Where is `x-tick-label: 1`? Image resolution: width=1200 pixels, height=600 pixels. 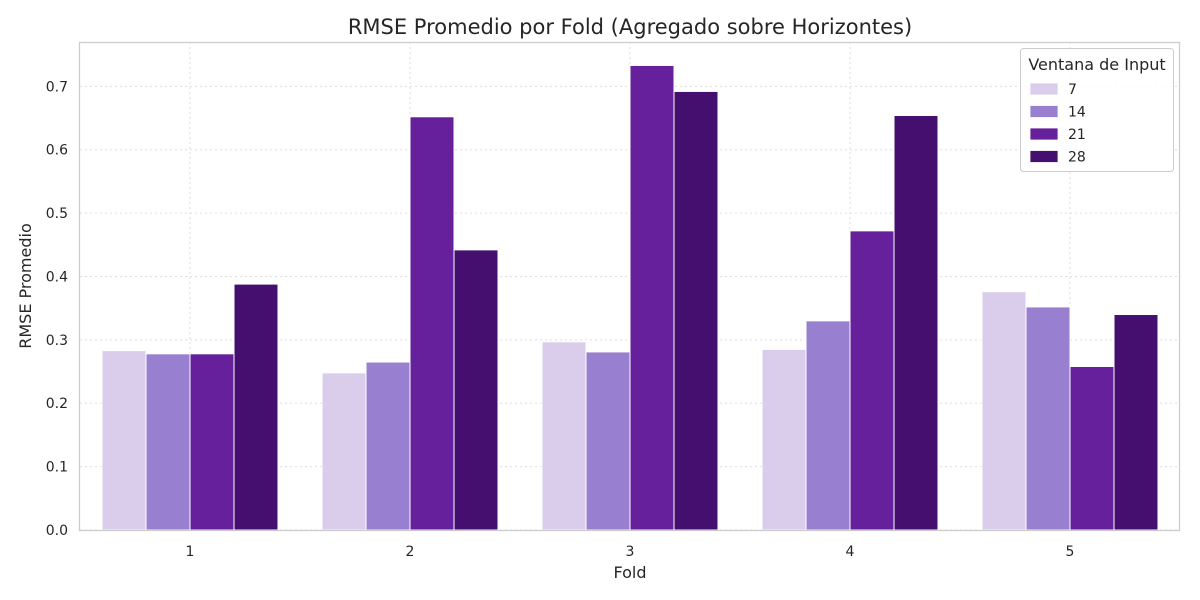
x-tick-label: 1 is located at coordinates (190, 552).